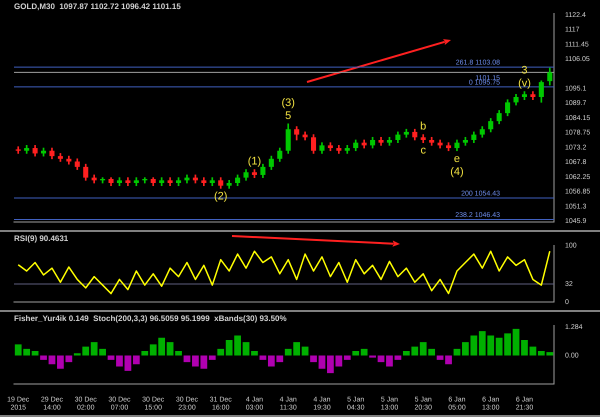  What do you see at coordinates (423, 126) in the screenshot?
I see `annotation: b` at bounding box center [423, 126].